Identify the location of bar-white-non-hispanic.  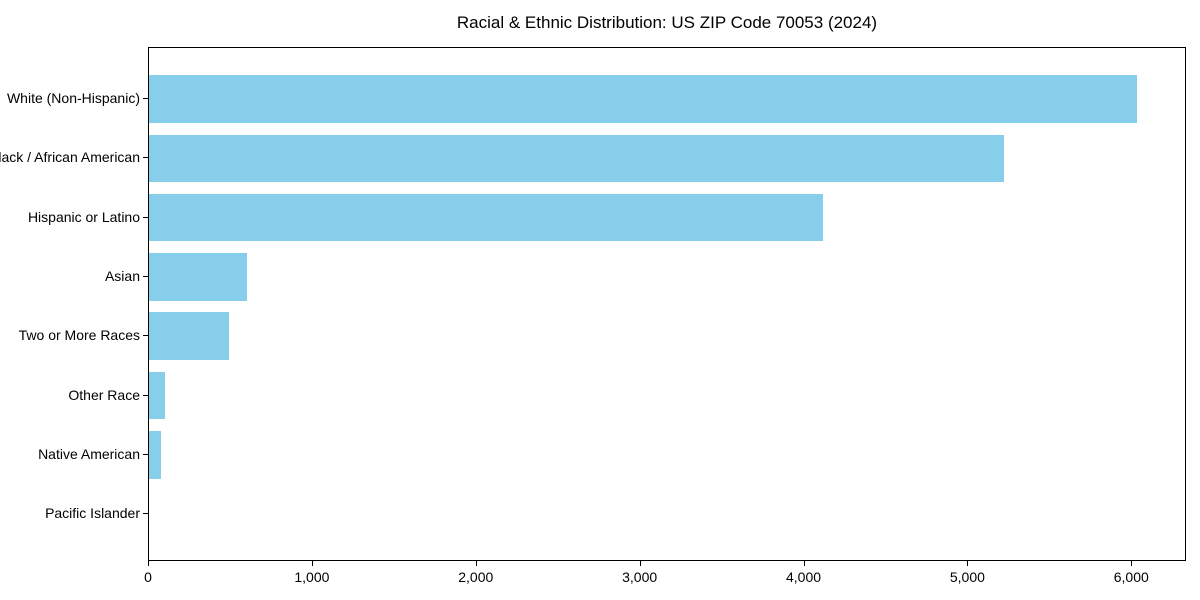
(643, 99).